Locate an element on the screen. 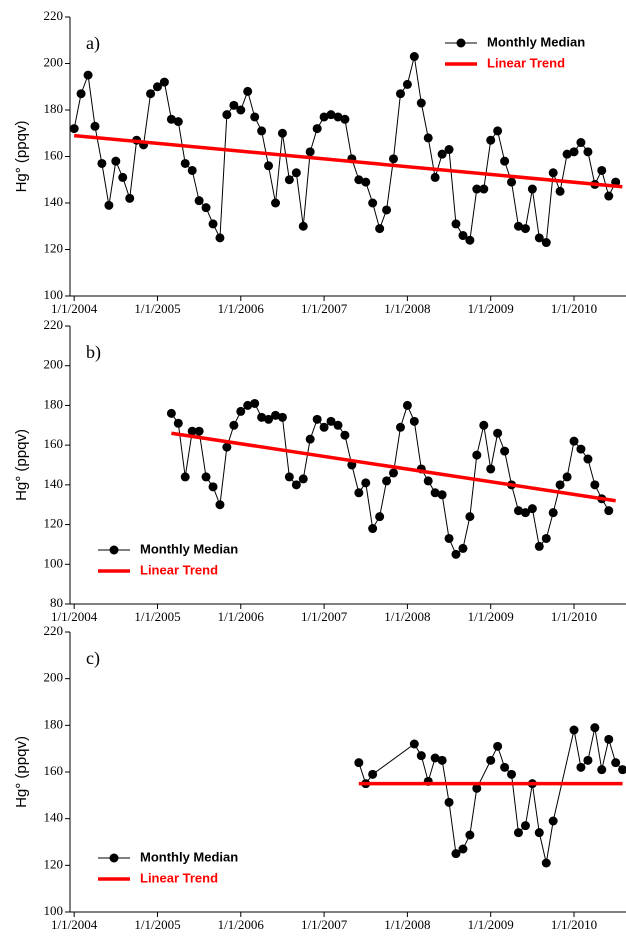 The height and width of the screenshot is (941, 626). x-tick-label: 1/1/2004 is located at coordinates (74, 308).